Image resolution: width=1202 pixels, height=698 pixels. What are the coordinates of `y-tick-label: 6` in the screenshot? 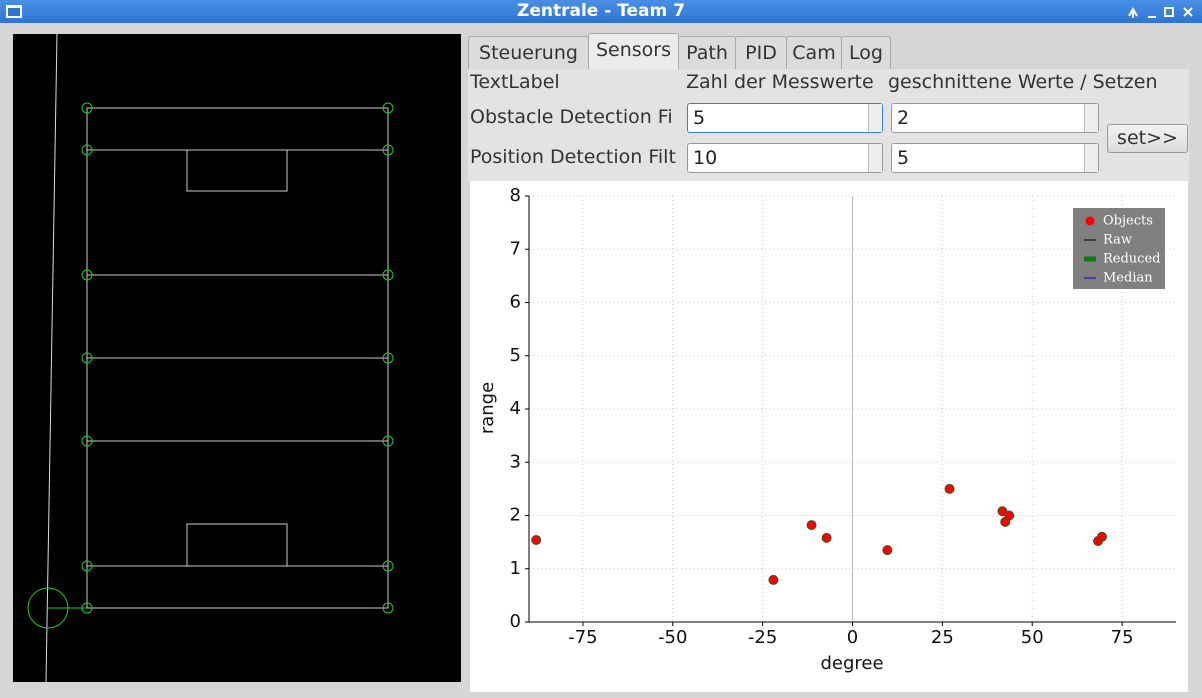 It's located at (515, 302).